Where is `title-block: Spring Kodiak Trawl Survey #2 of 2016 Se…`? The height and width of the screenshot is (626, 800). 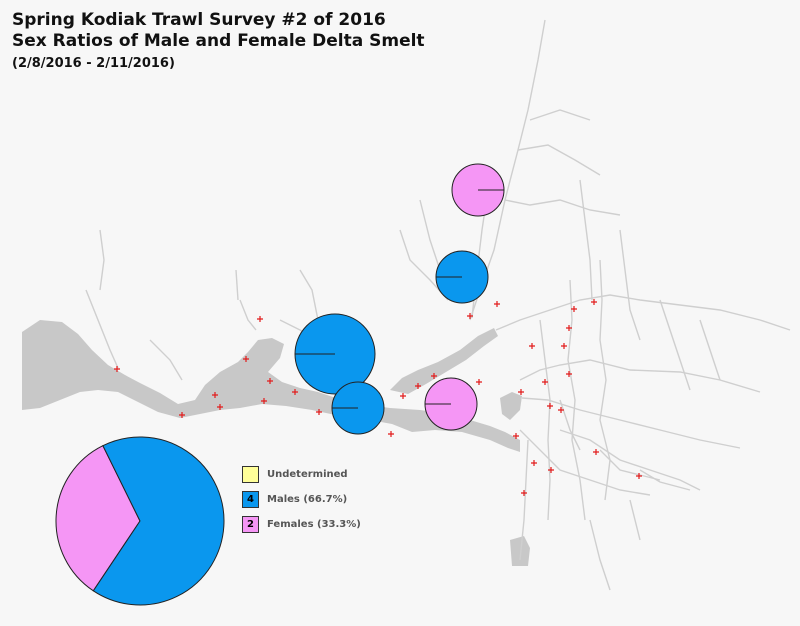
title-block: Spring Kodiak Trawl Survey #2 of 2016 Se… is located at coordinates (218, 40).